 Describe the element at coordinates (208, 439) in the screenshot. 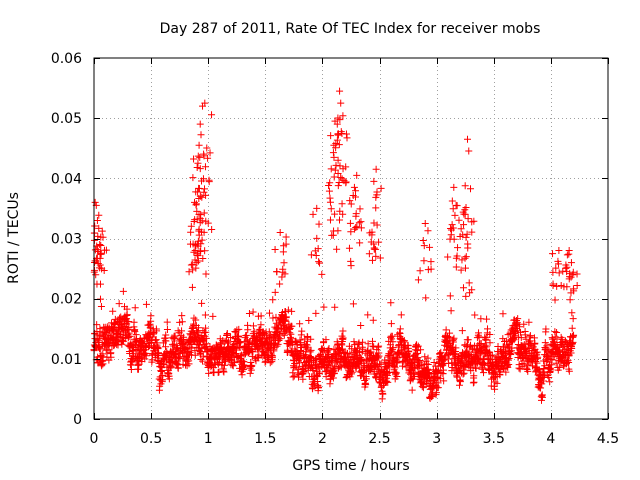

I see `x-tick-label: 1` at that location.